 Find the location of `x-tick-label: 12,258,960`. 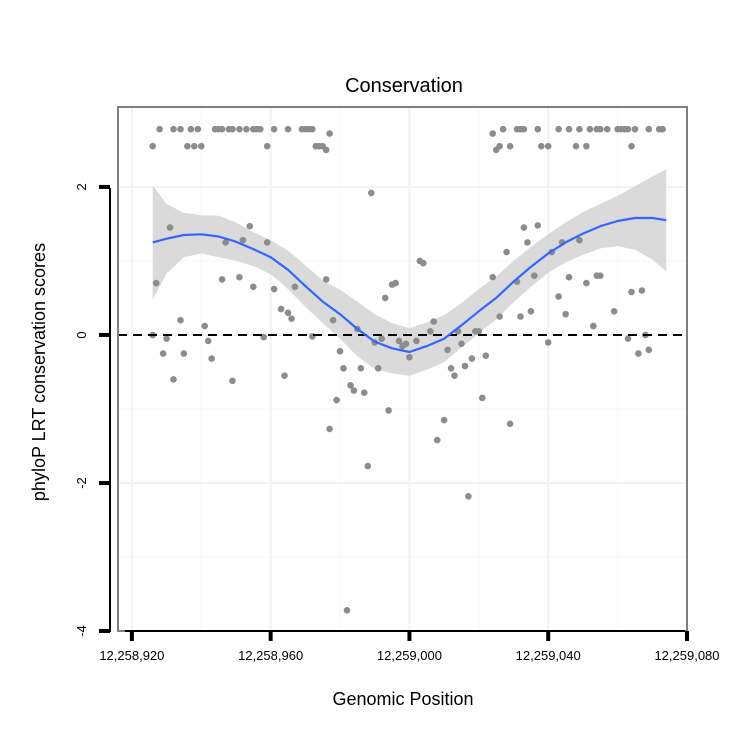

x-tick-label: 12,258,960 is located at coordinates (270, 655).